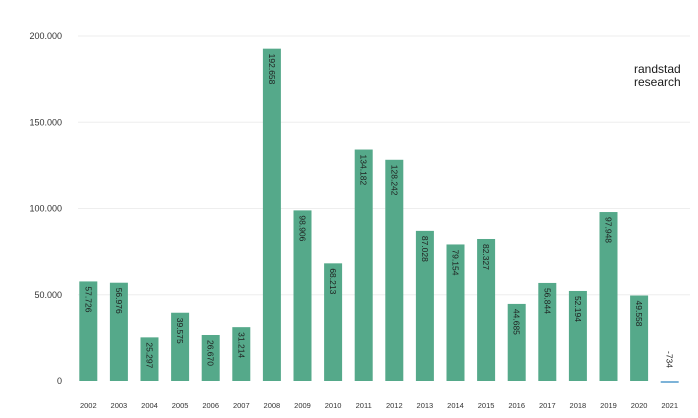 The width and height of the screenshot is (698, 418). What do you see at coordinates (608, 405) in the screenshot?
I see `x-tick-label: 2019` at bounding box center [608, 405].